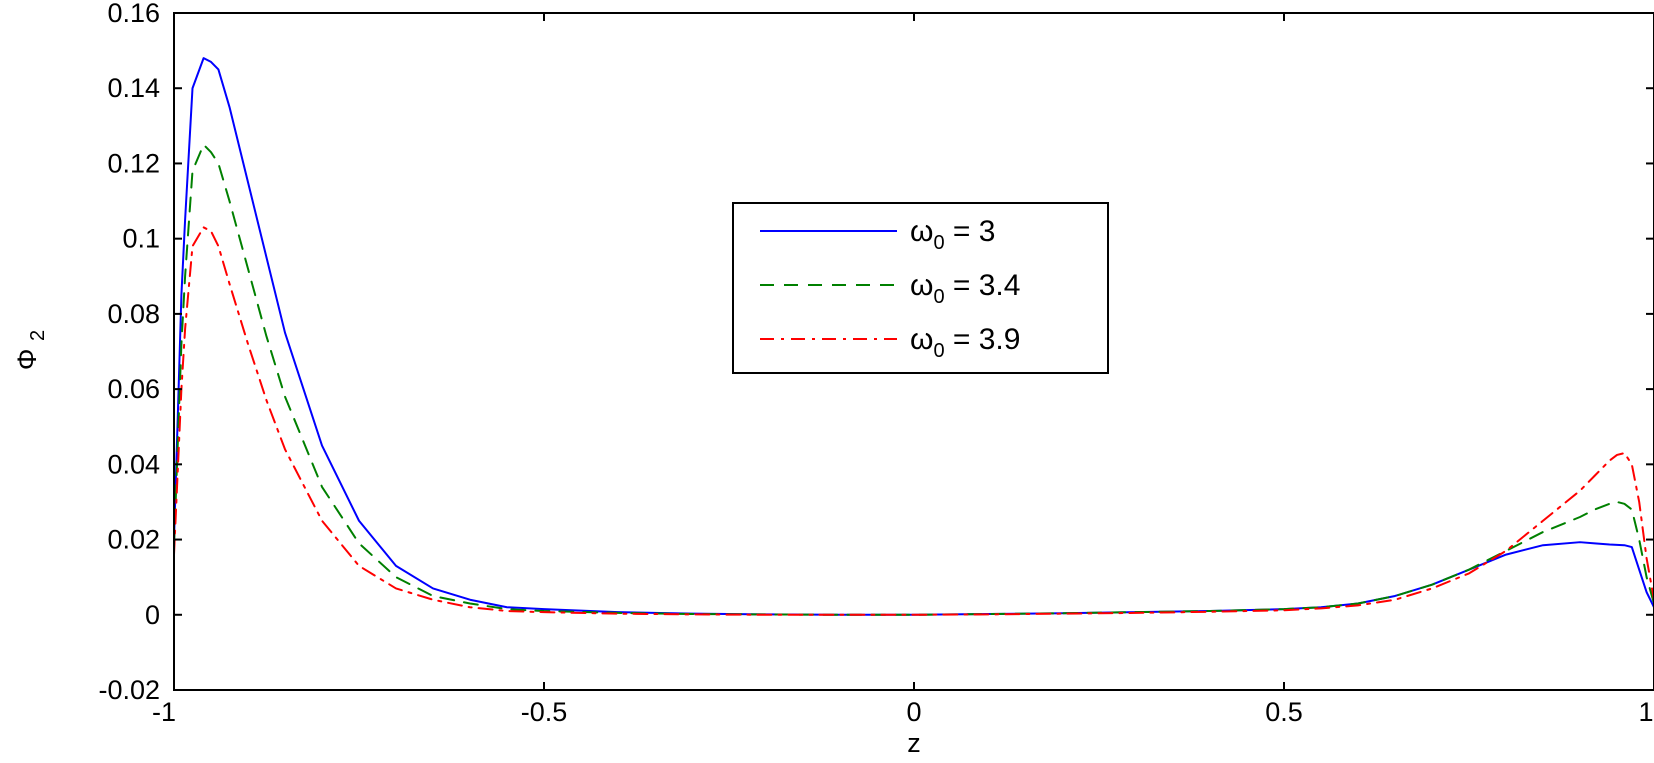 The image size is (1654, 763). I want to click on y-tick-label-3: 0.02, so click(133, 540).